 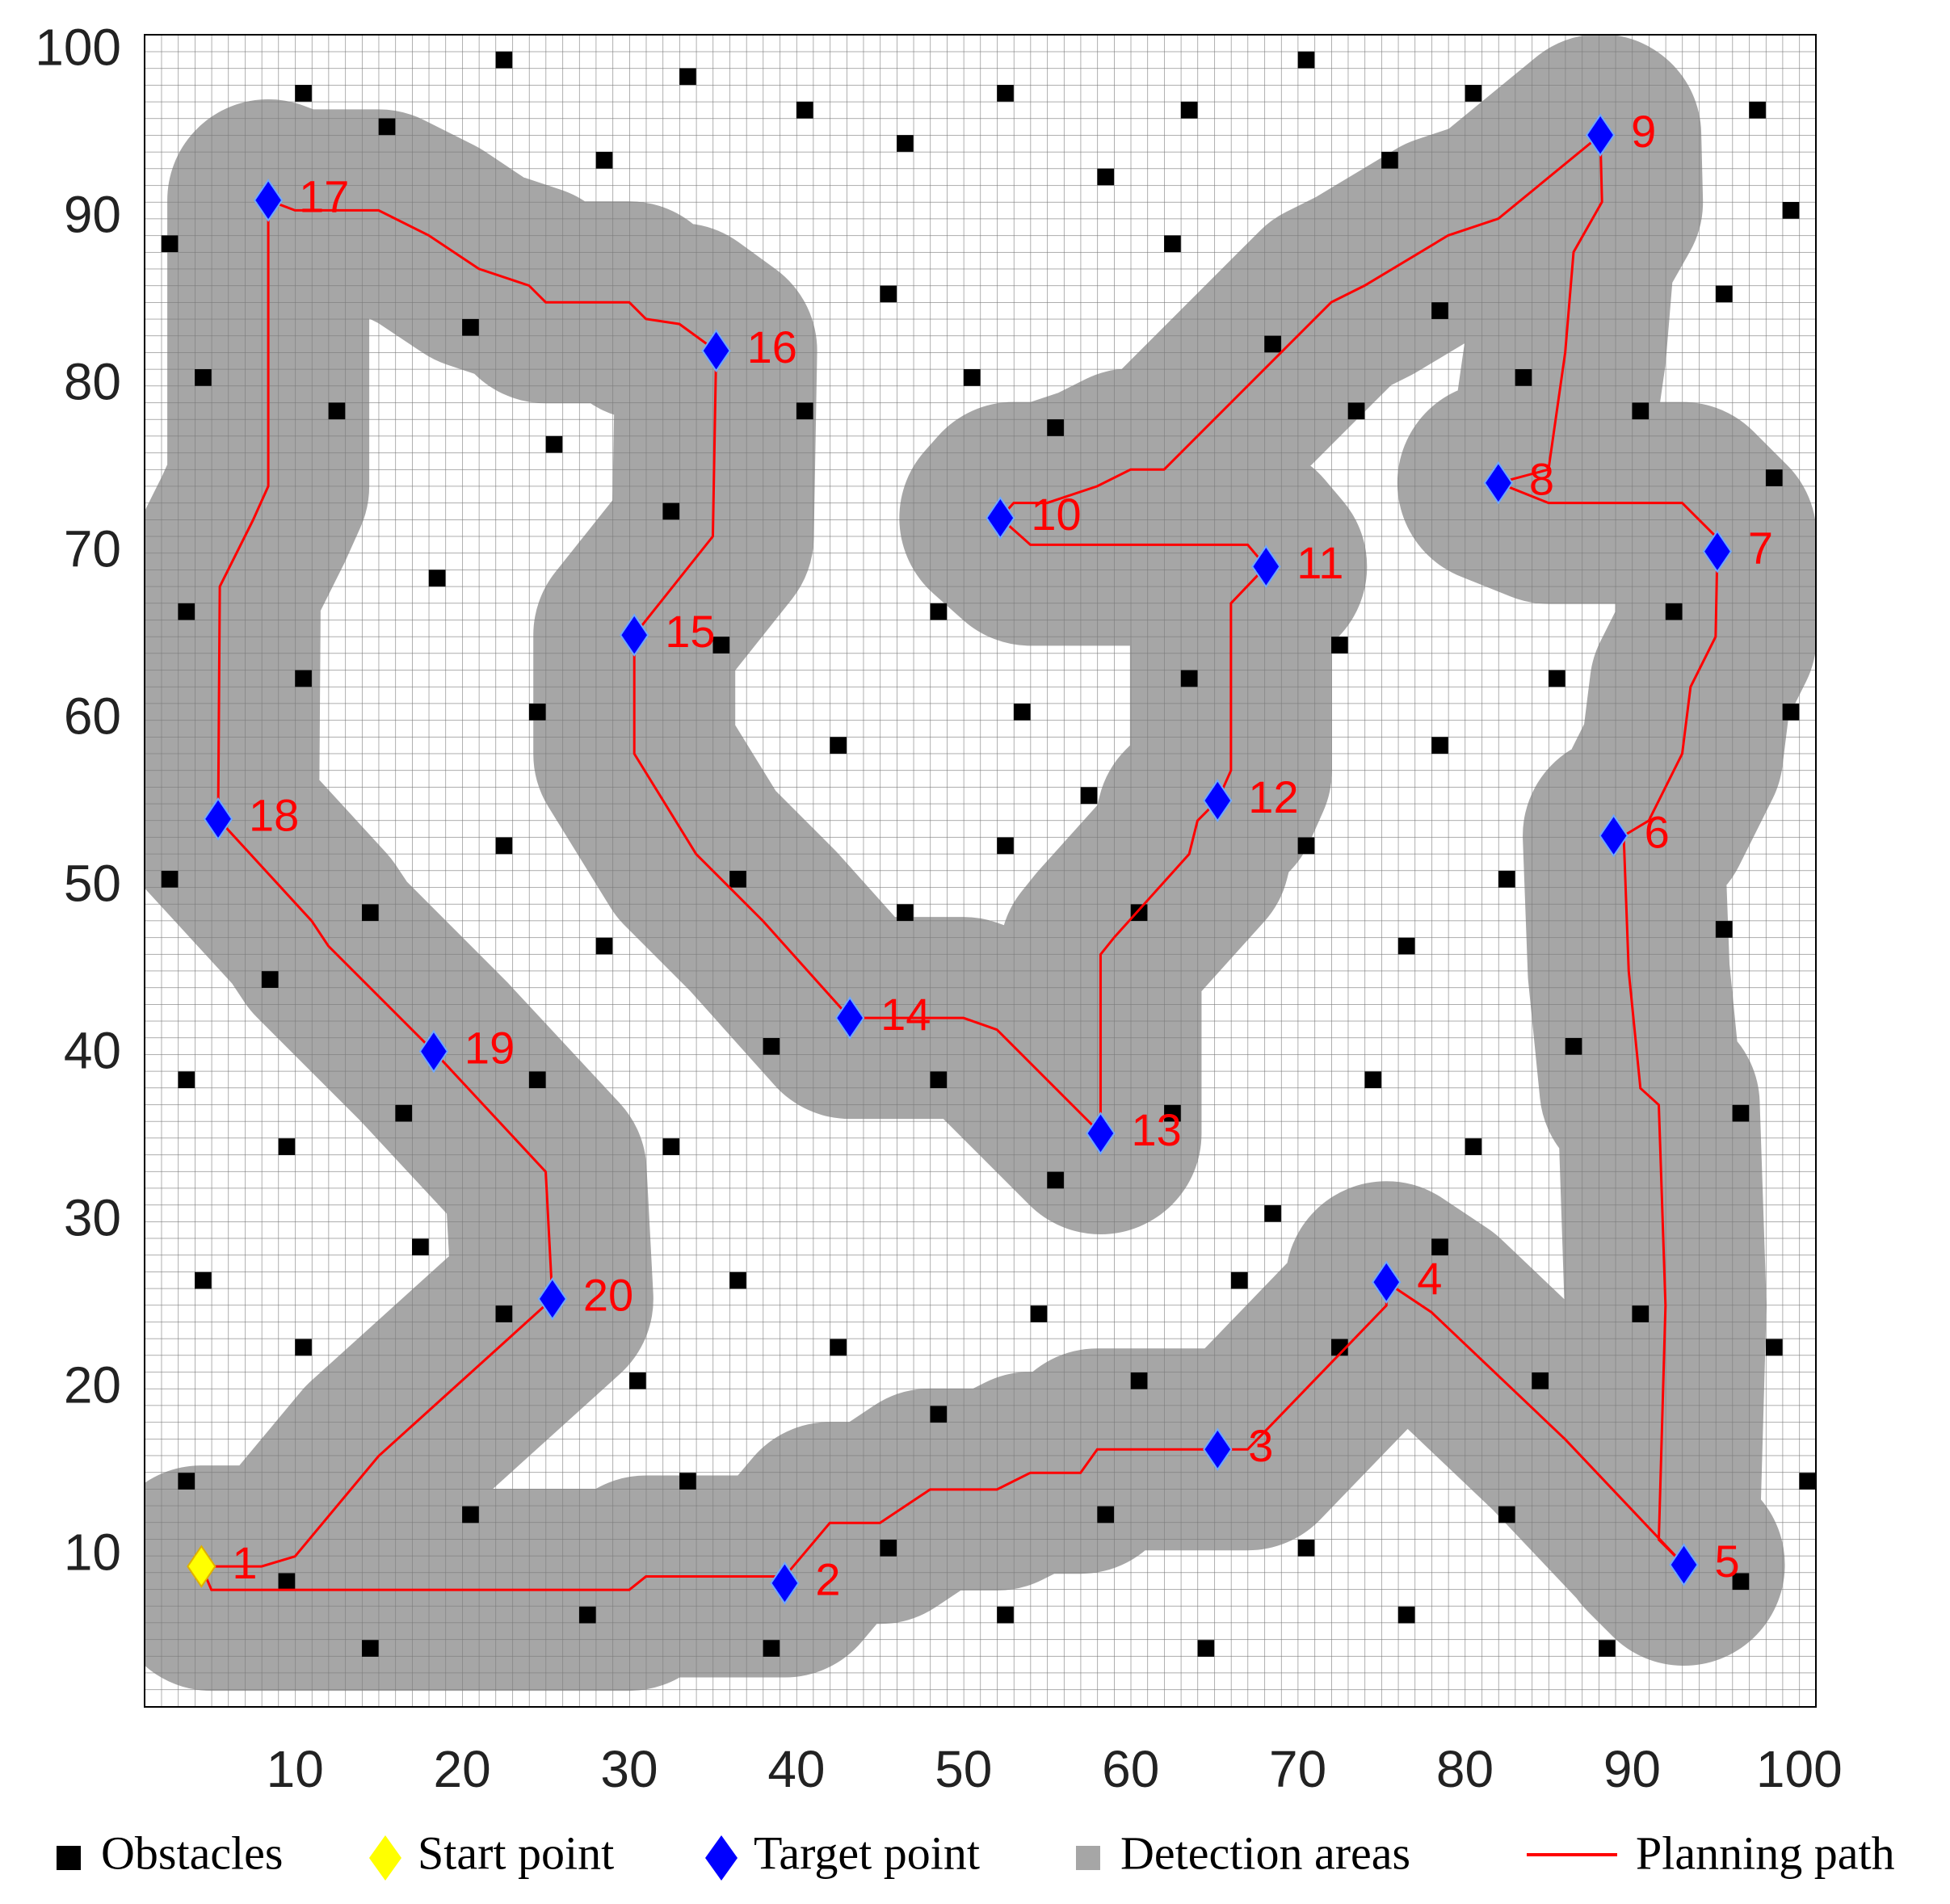 What do you see at coordinates (92, 382) in the screenshot?
I see `y-tick-label: 80` at bounding box center [92, 382].